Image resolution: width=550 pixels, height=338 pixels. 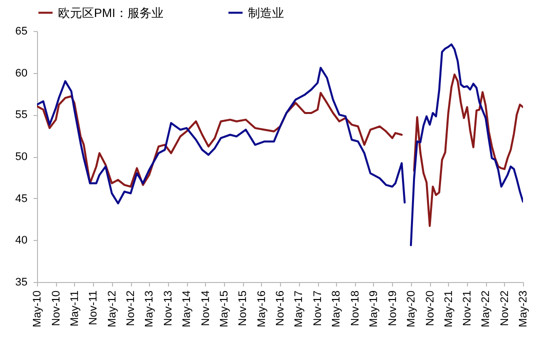 What do you see at coordinates (21, 282) in the screenshot?
I see `y-tick-label: 35` at bounding box center [21, 282].